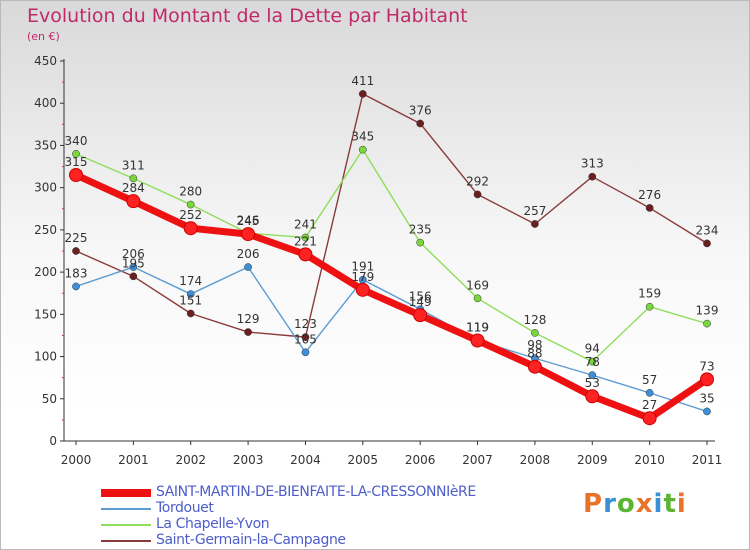 This screenshot has width=750, height=550. What do you see at coordinates (420, 302) in the screenshot?
I see `data-label: 149` at bounding box center [420, 302].